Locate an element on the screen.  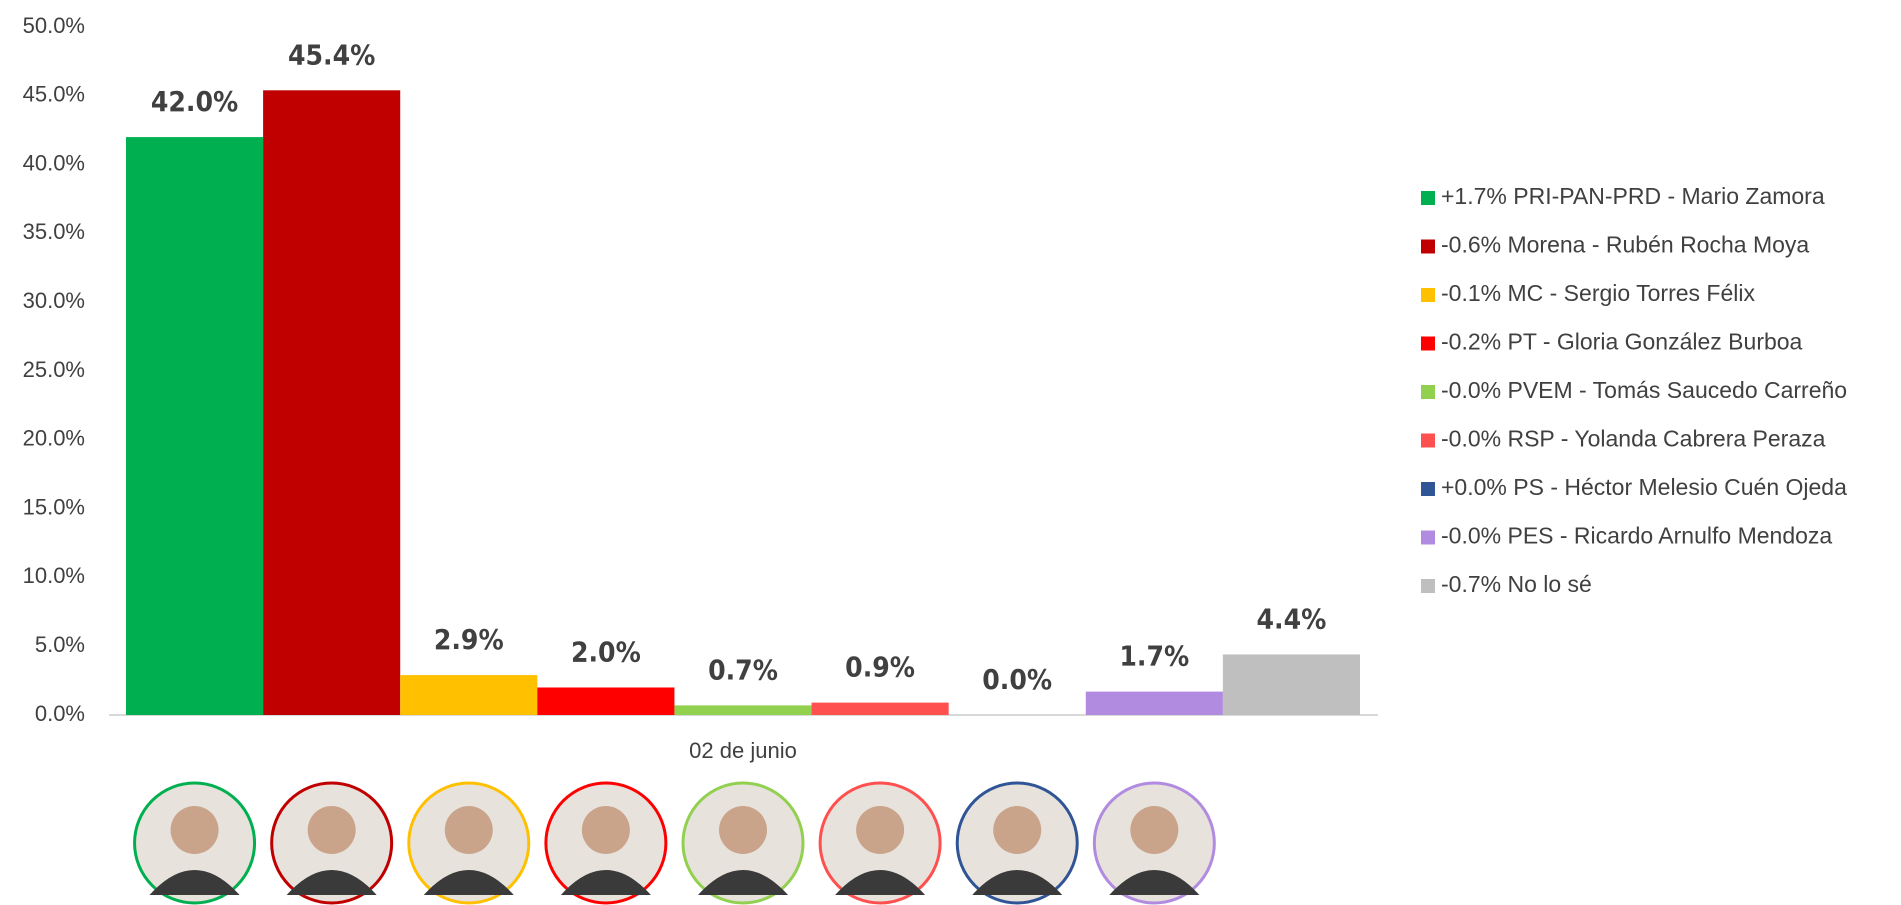
legend-label: +0.0% PS - Héctor Melesio Cuén Ojeda is located at coordinates (1644, 487).